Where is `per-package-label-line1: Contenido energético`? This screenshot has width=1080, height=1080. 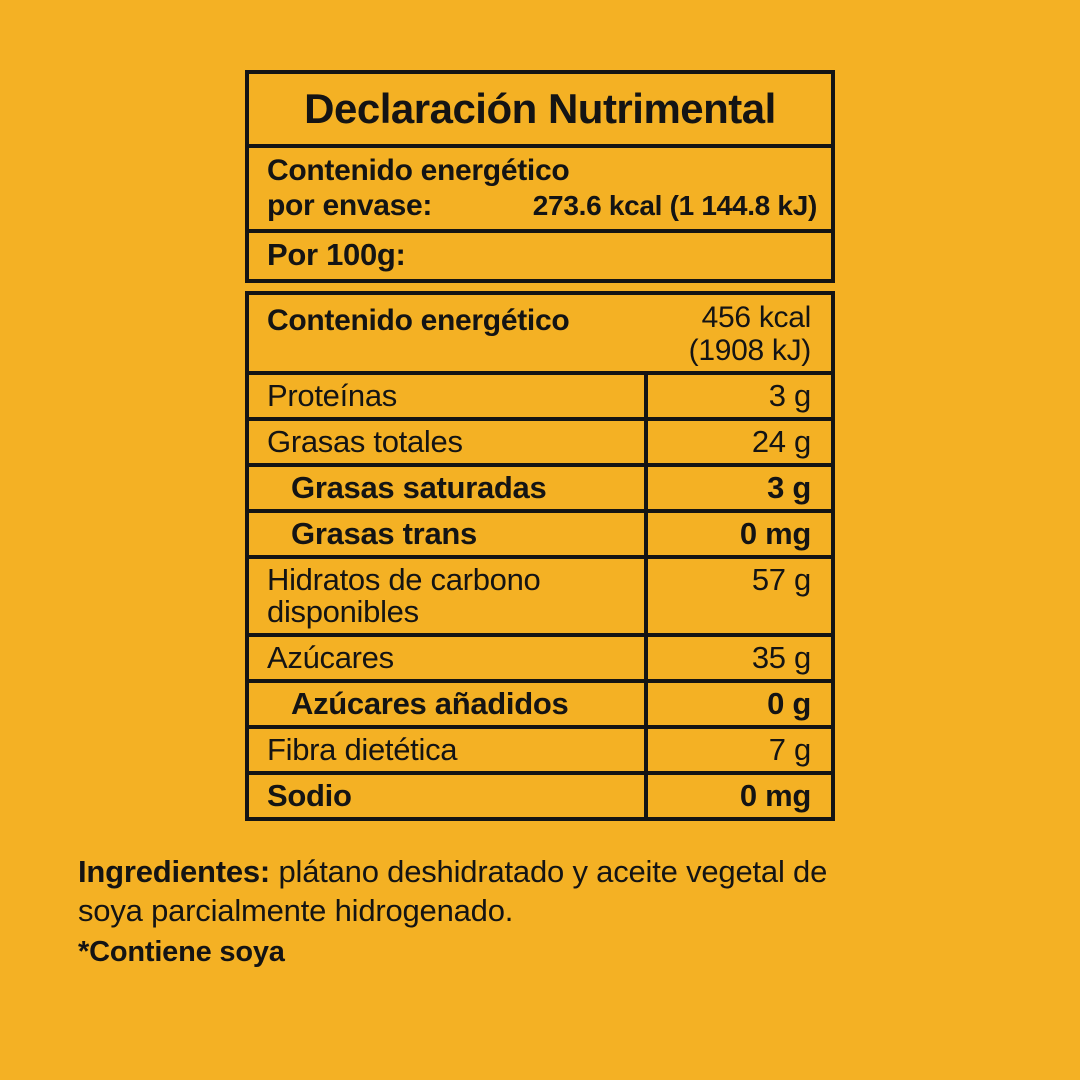 per-package-label-line1: Contenido energético is located at coordinates (418, 170).